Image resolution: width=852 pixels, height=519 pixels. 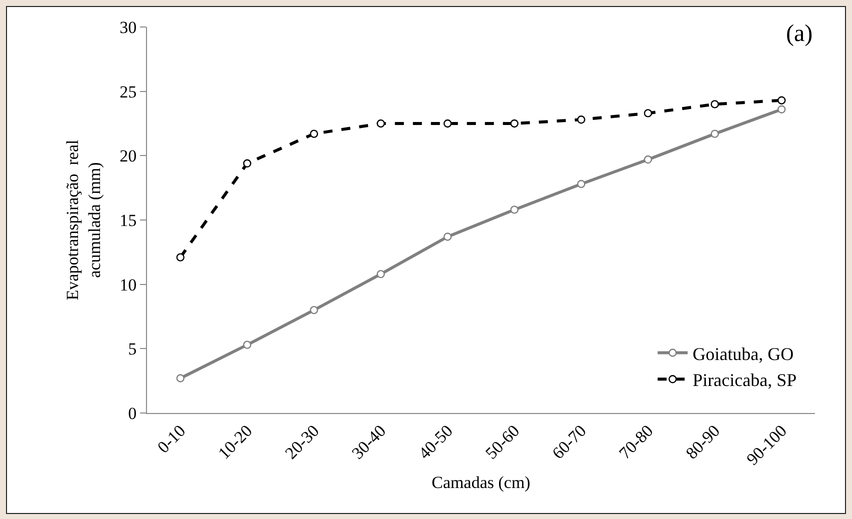 What do you see at coordinates (743, 354) in the screenshot?
I see `legend-label: Goiatuba, GO` at bounding box center [743, 354].